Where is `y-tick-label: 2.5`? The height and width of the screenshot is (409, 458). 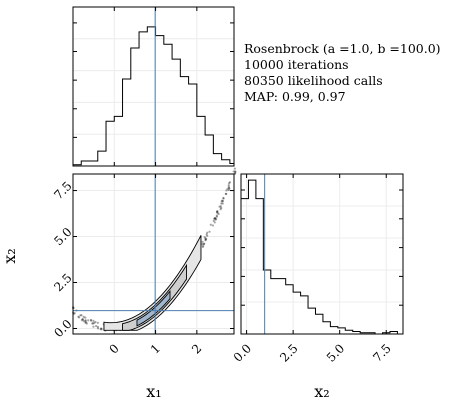
y-tick-label: 2.5 is located at coordinates (62, 282).